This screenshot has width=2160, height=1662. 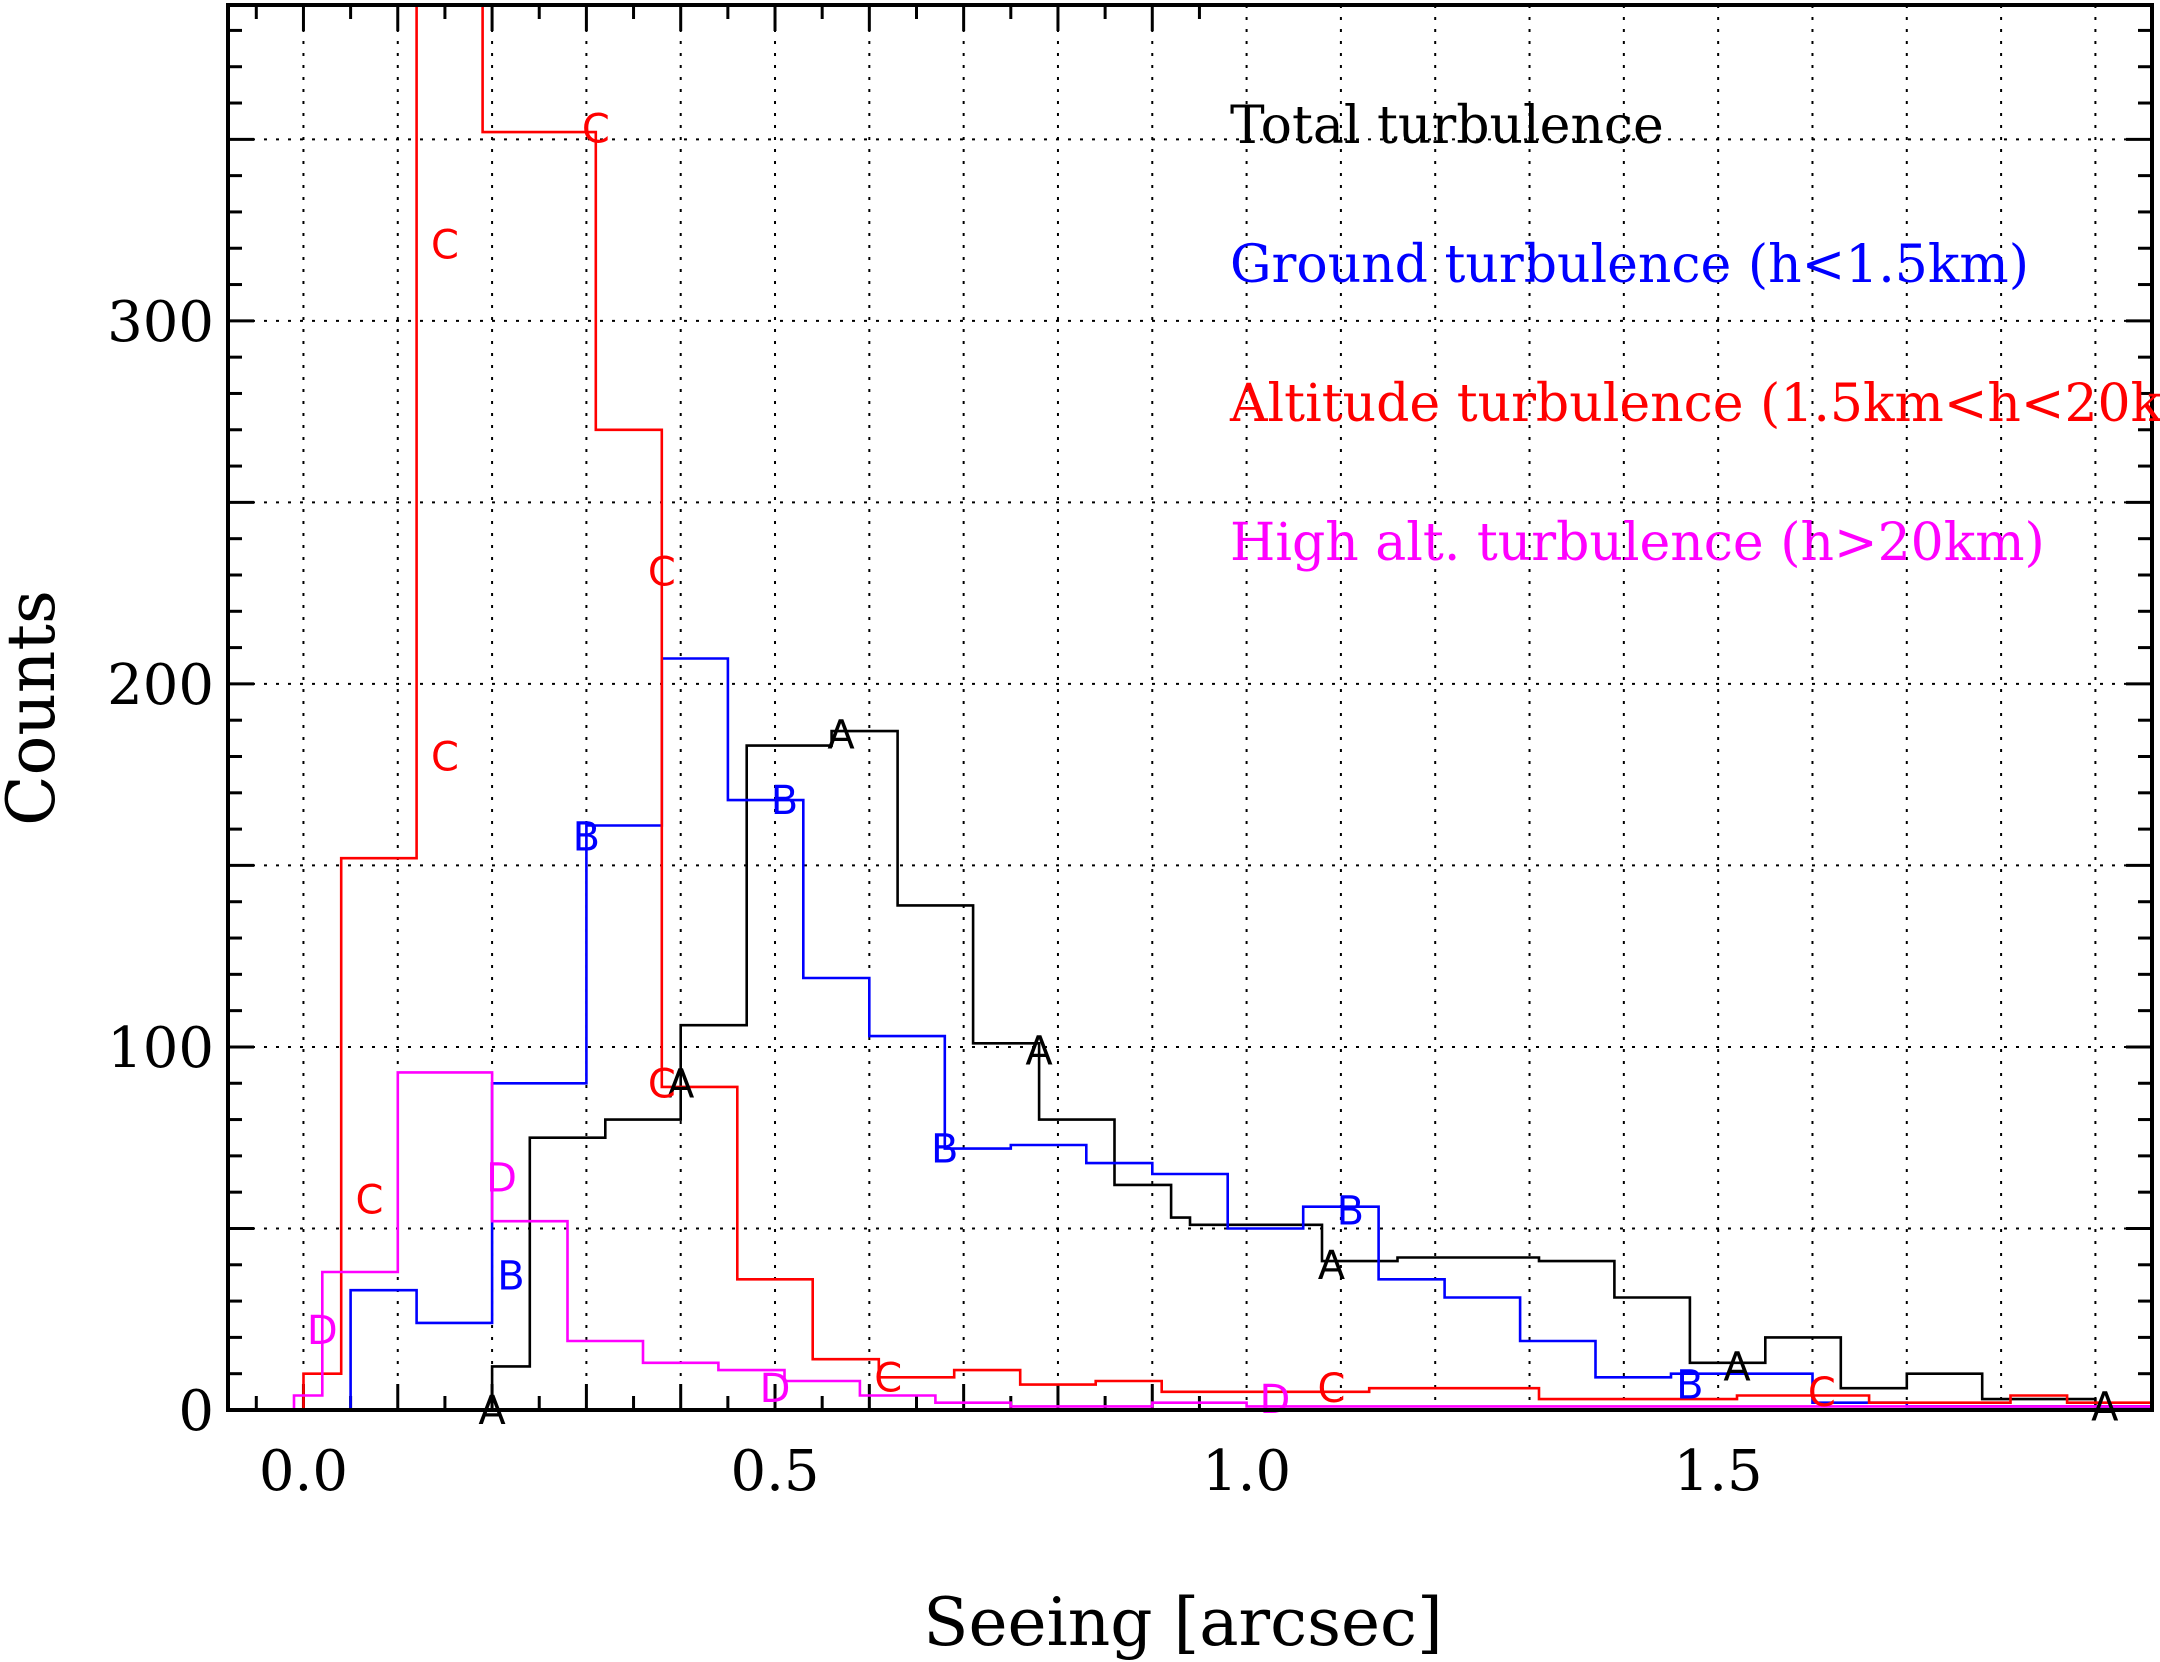 I want to click on x-tick-label: 1.0, so click(x=1246, y=1471).